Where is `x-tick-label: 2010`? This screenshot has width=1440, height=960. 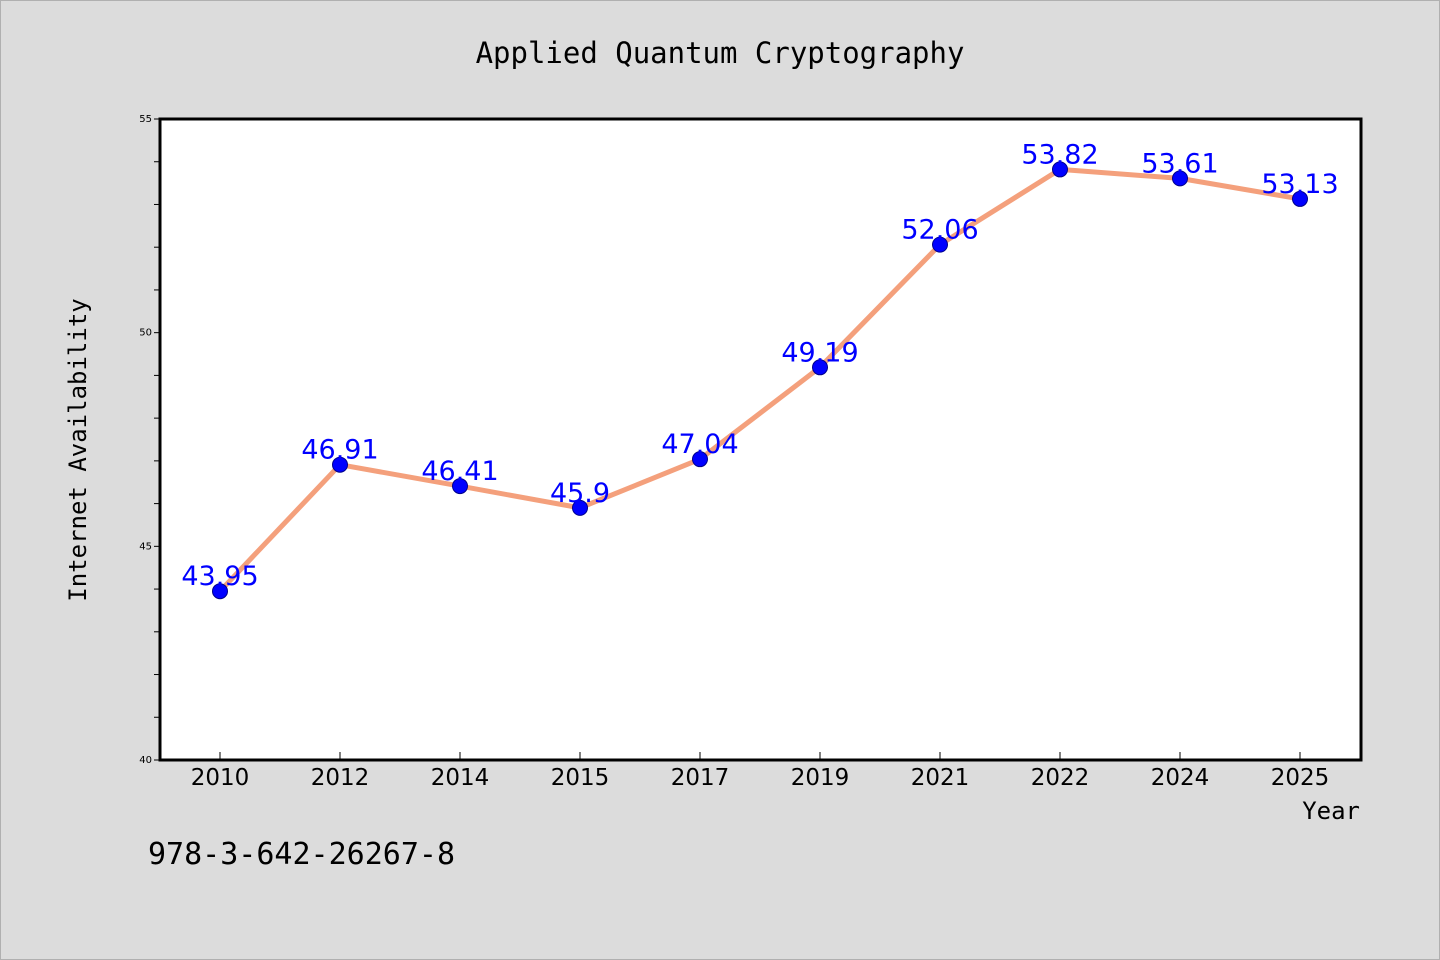
x-tick-label: 2010 is located at coordinates (220, 778).